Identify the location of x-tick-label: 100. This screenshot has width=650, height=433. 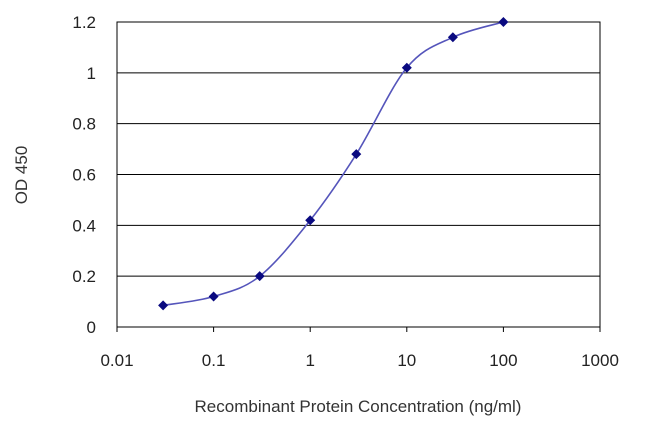
(503, 360).